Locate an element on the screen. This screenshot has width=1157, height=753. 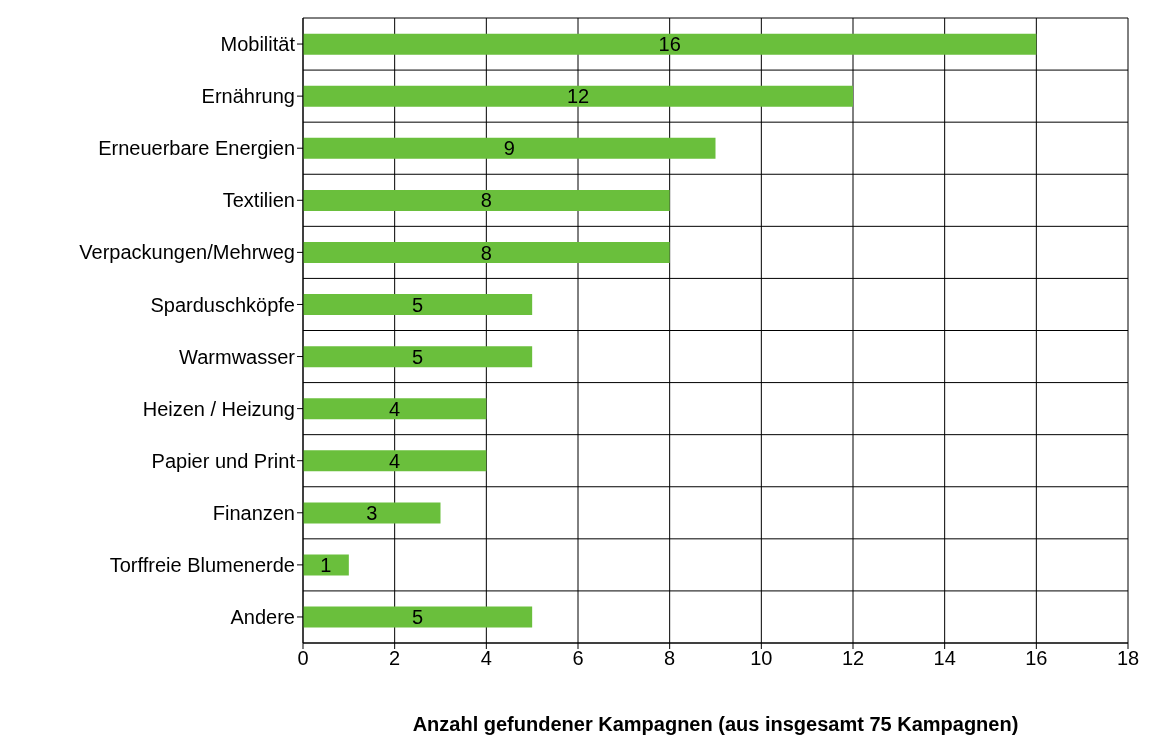
y-tick-label: Finanzen is located at coordinates (253, 512).